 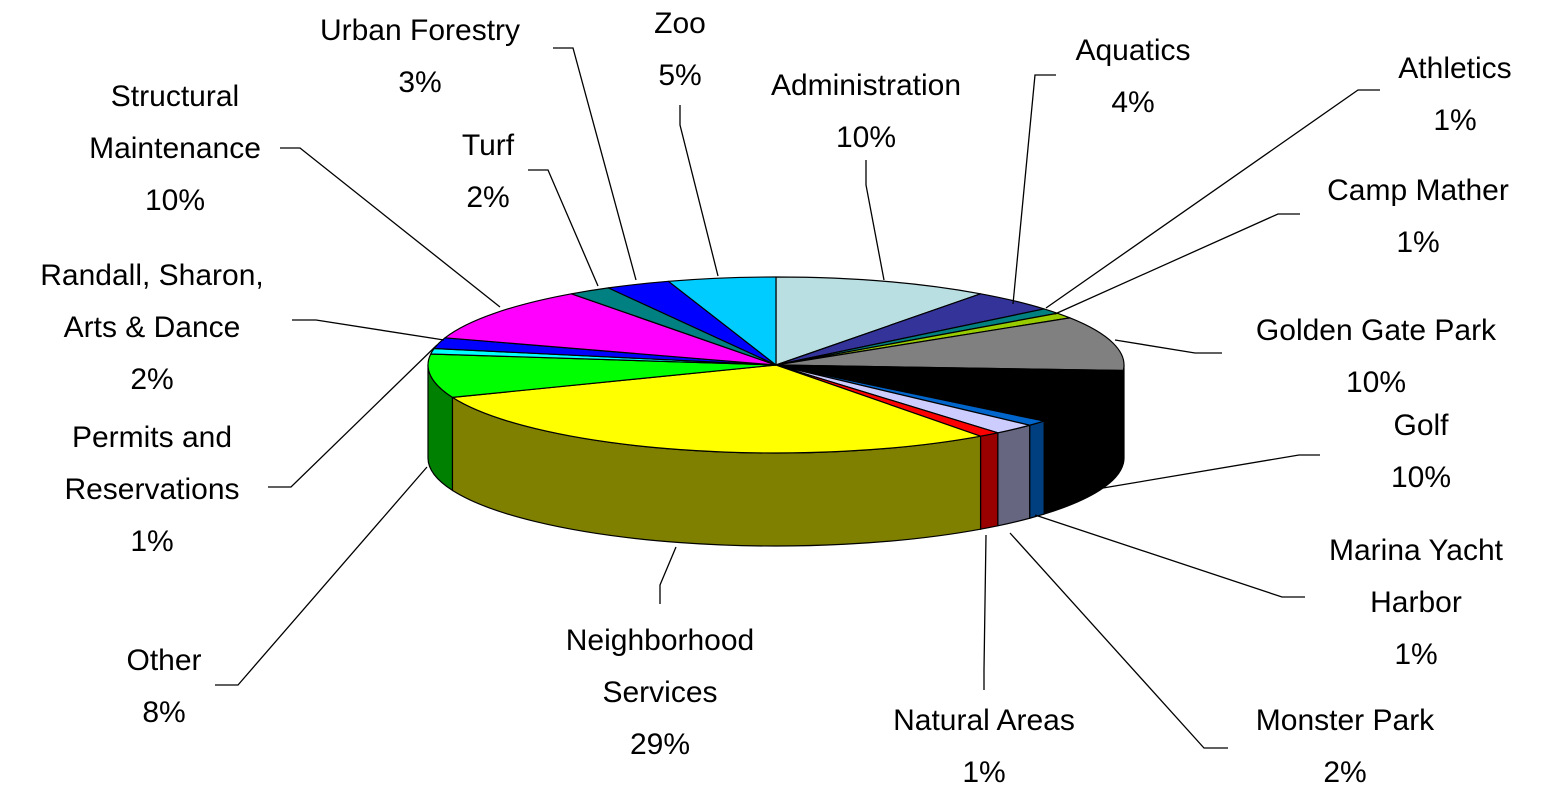 What do you see at coordinates (985, 612) in the screenshot?
I see `leader-line-natural-areas` at bounding box center [985, 612].